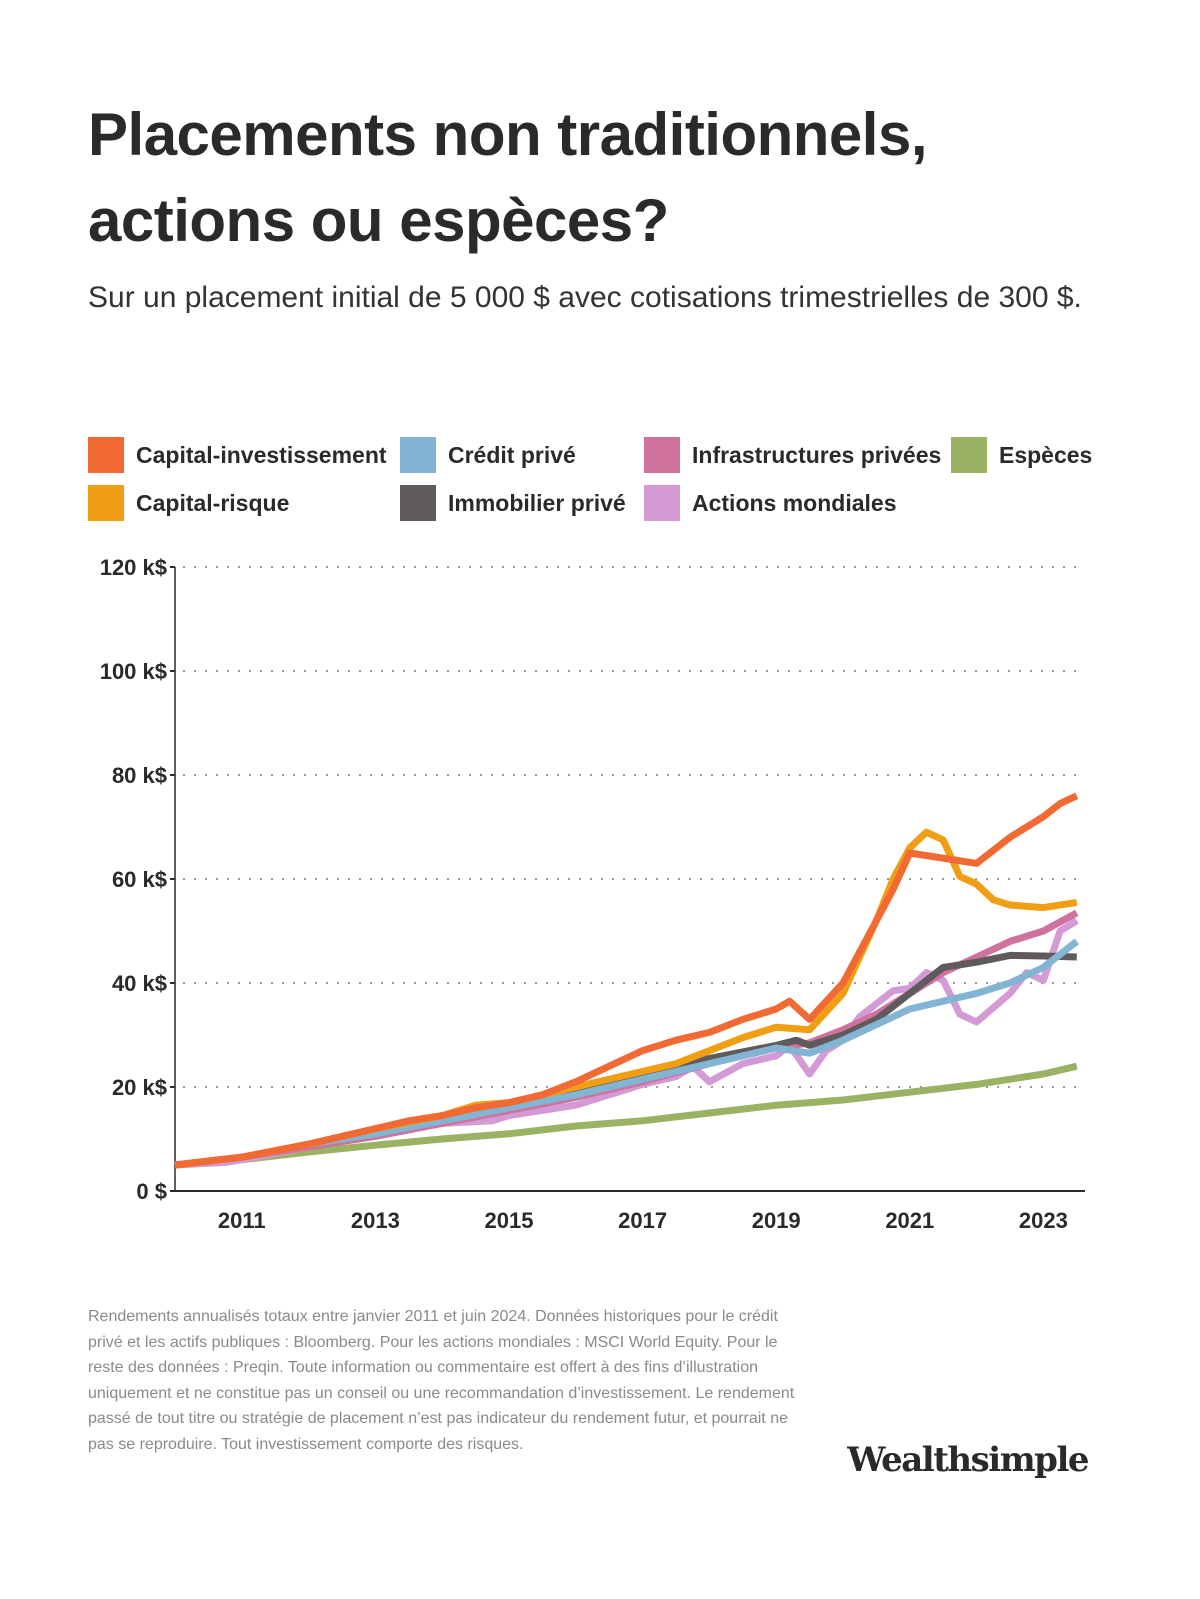  I want to click on legend-item-especes: Espèces, so click(1021, 455).